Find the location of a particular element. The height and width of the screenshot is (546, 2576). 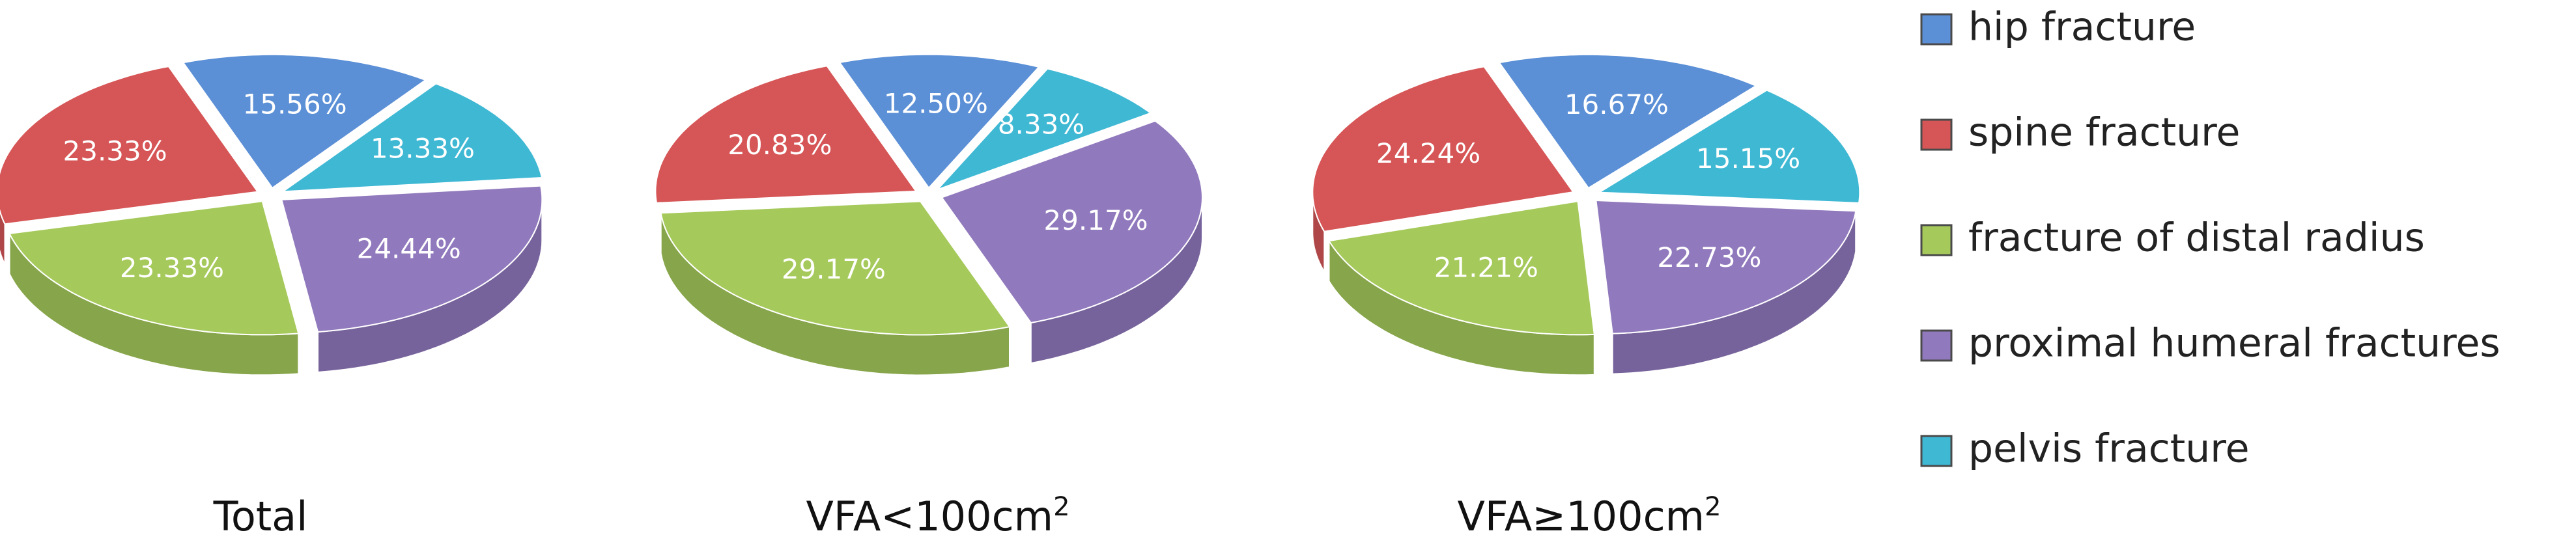

legend-item-fracture-of-distal-radius: fracture of distal radius is located at coordinates (2172, 238).